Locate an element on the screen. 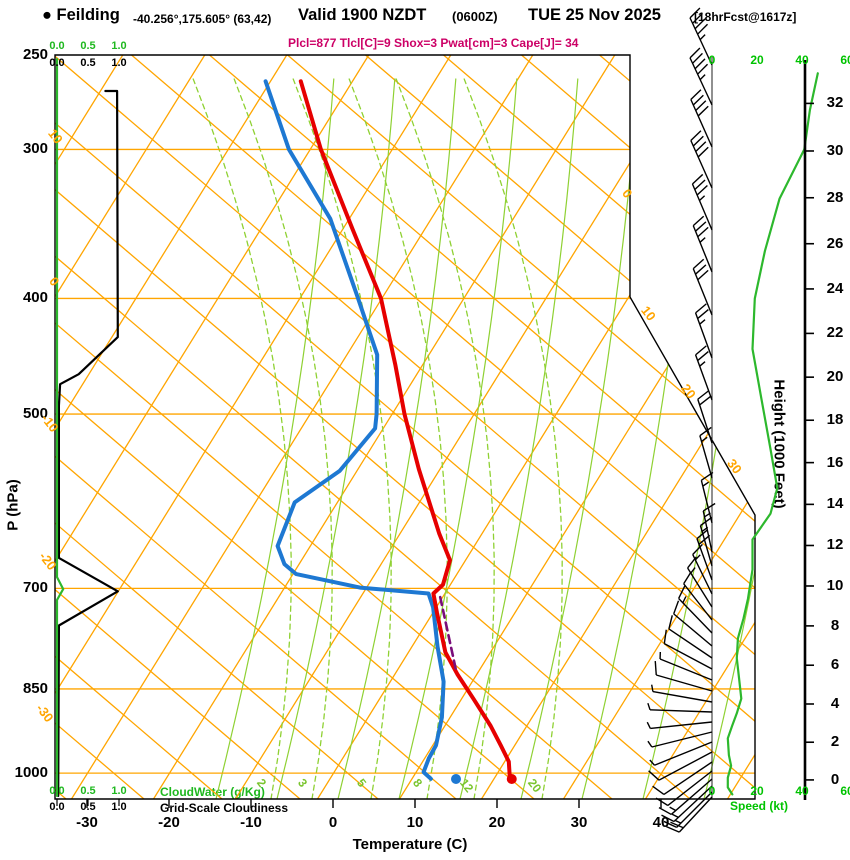 The height and width of the screenshot is (860, 850). cloudiness-axis-title: Grid-Scale Cloudiness is located at coordinates (224, 808).